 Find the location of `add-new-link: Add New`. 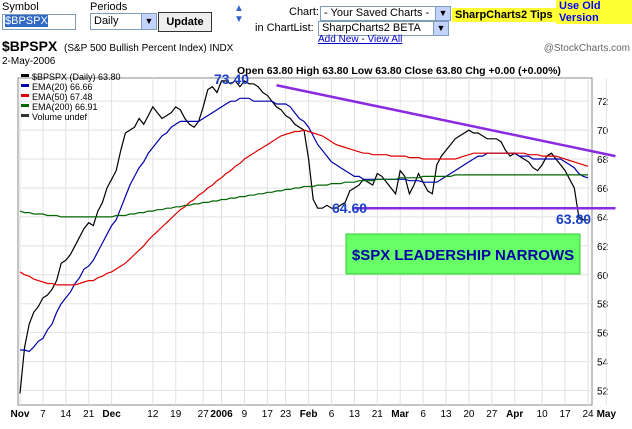

add-new-link: Add New is located at coordinates (338, 39).